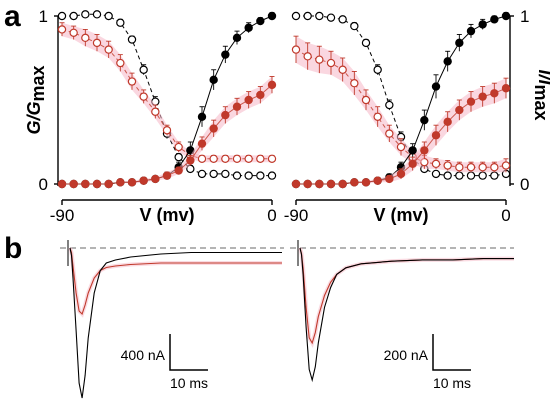 This screenshot has width=550, height=414. I want to click on a-right-error-shade, so click(401, 104).